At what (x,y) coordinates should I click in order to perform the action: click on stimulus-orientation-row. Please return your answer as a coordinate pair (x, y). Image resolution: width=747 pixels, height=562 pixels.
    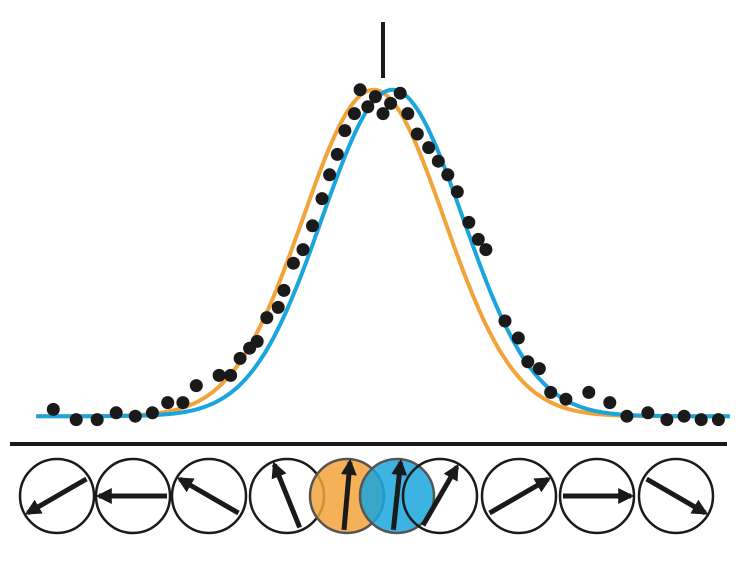
    Looking at the image, I should click on (366, 496).